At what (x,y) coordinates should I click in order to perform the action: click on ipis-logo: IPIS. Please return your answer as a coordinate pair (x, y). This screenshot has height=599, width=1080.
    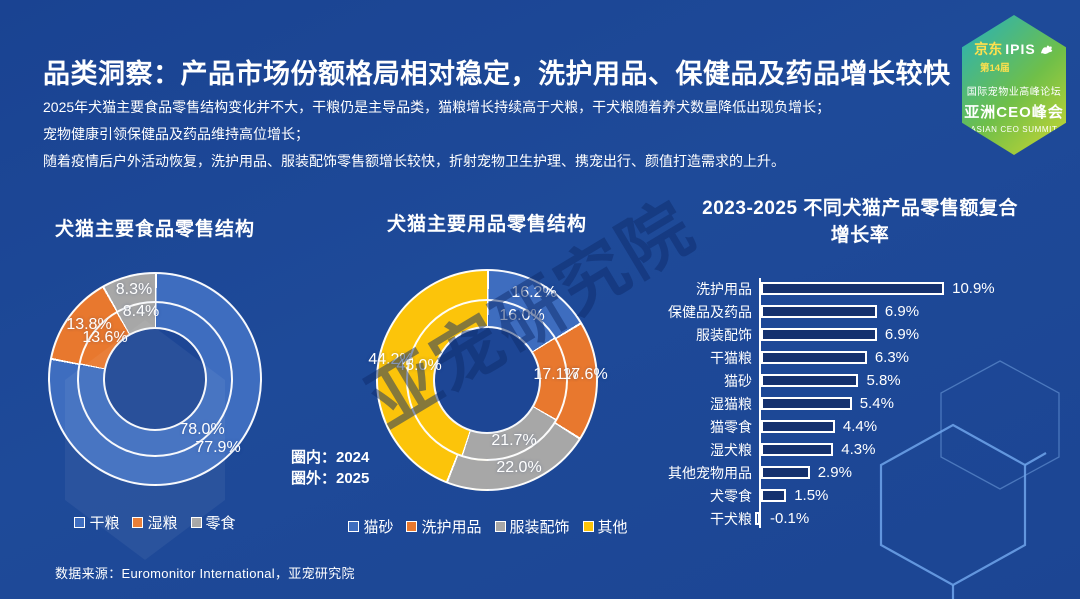
    Looking at the image, I should click on (1020, 49).